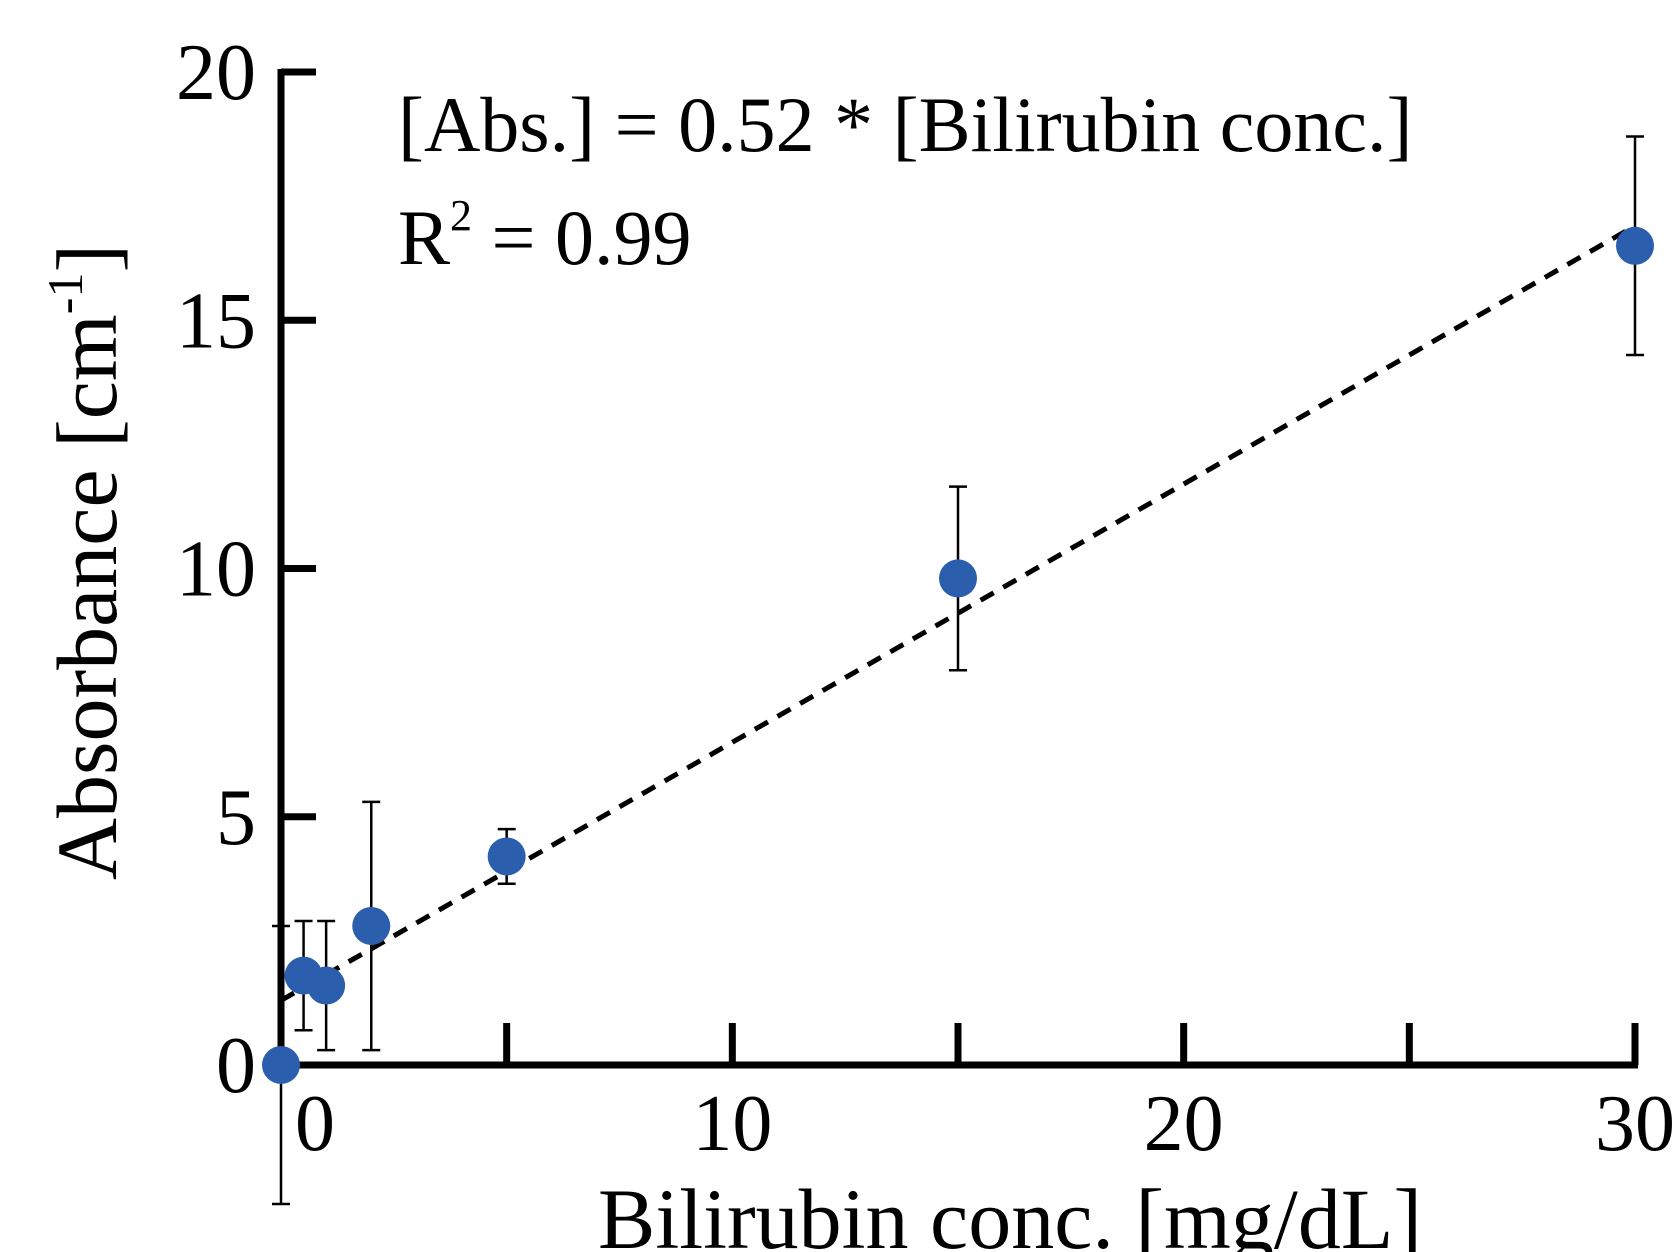 The image size is (1676, 1252). I want to click on x-tick-label: 20, so click(1184, 1124).